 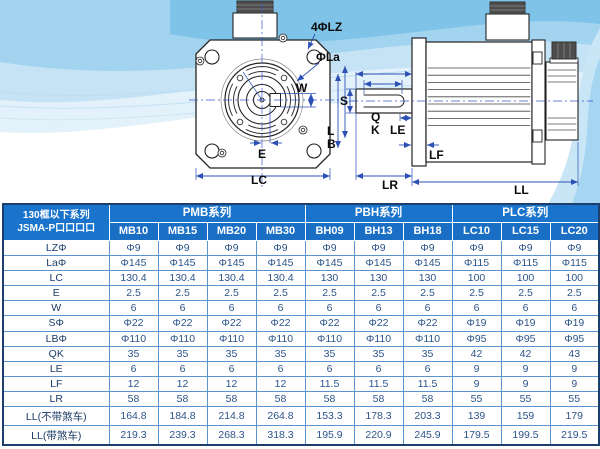 I want to click on row-label: E, so click(x=56, y=293).